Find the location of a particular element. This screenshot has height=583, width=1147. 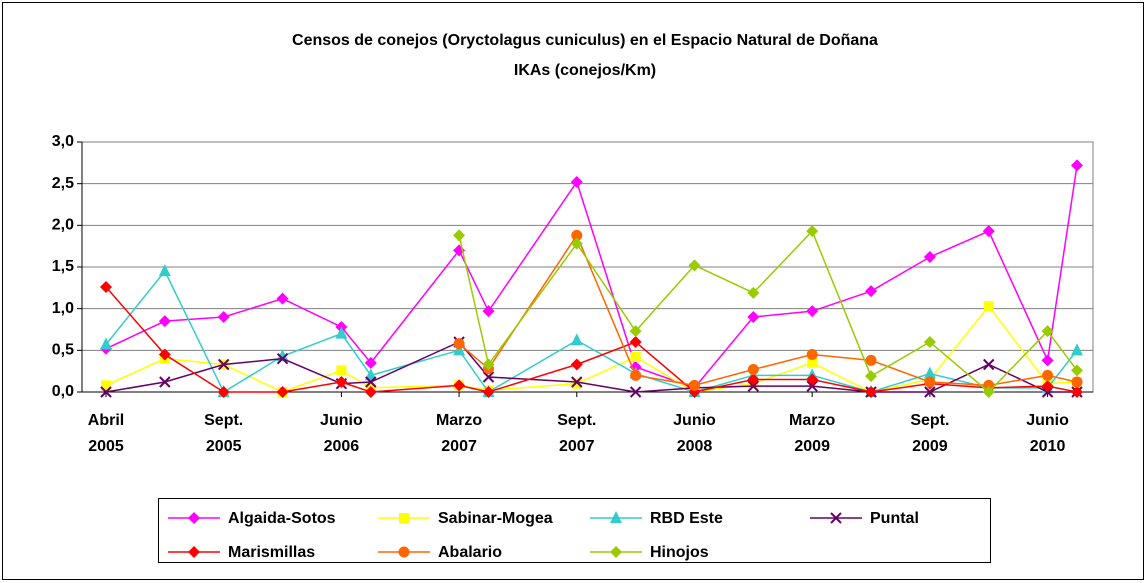

legend-label: Abalario is located at coordinates (470, 552).